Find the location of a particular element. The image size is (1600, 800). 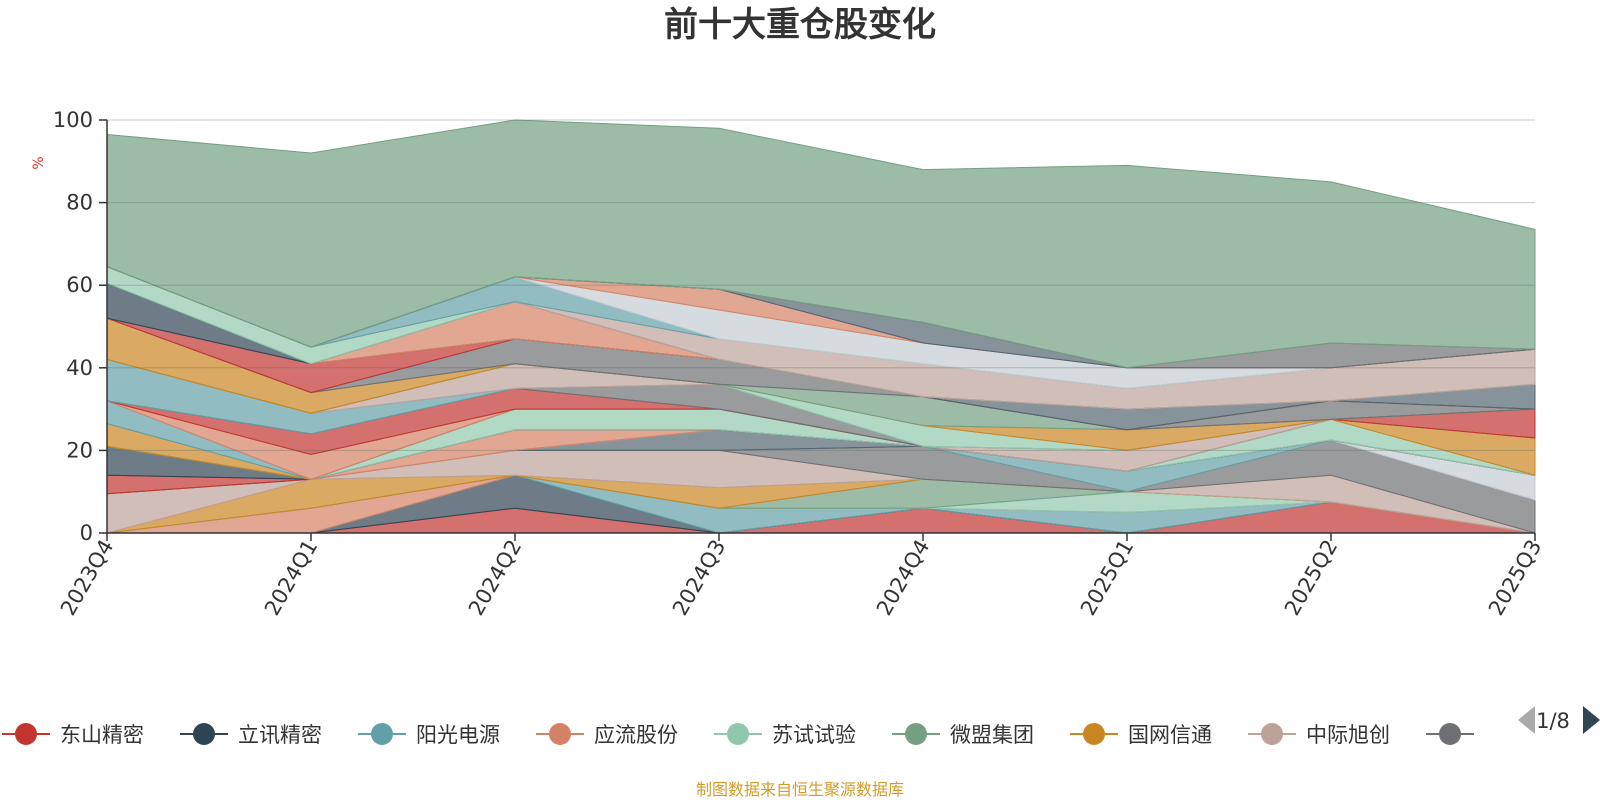

x-tick-label: 2024Q2 is located at coordinates (495, 578).